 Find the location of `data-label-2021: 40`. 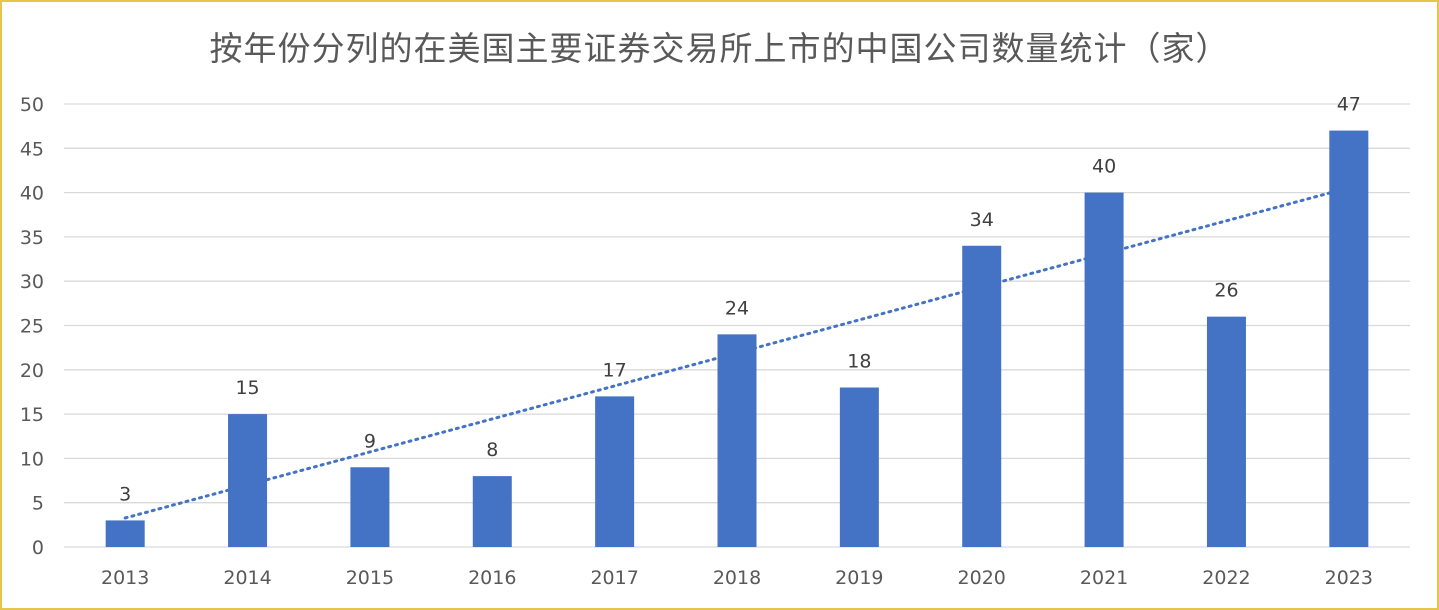

data-label-2021: 40 is located at coordinates (1104, 167).